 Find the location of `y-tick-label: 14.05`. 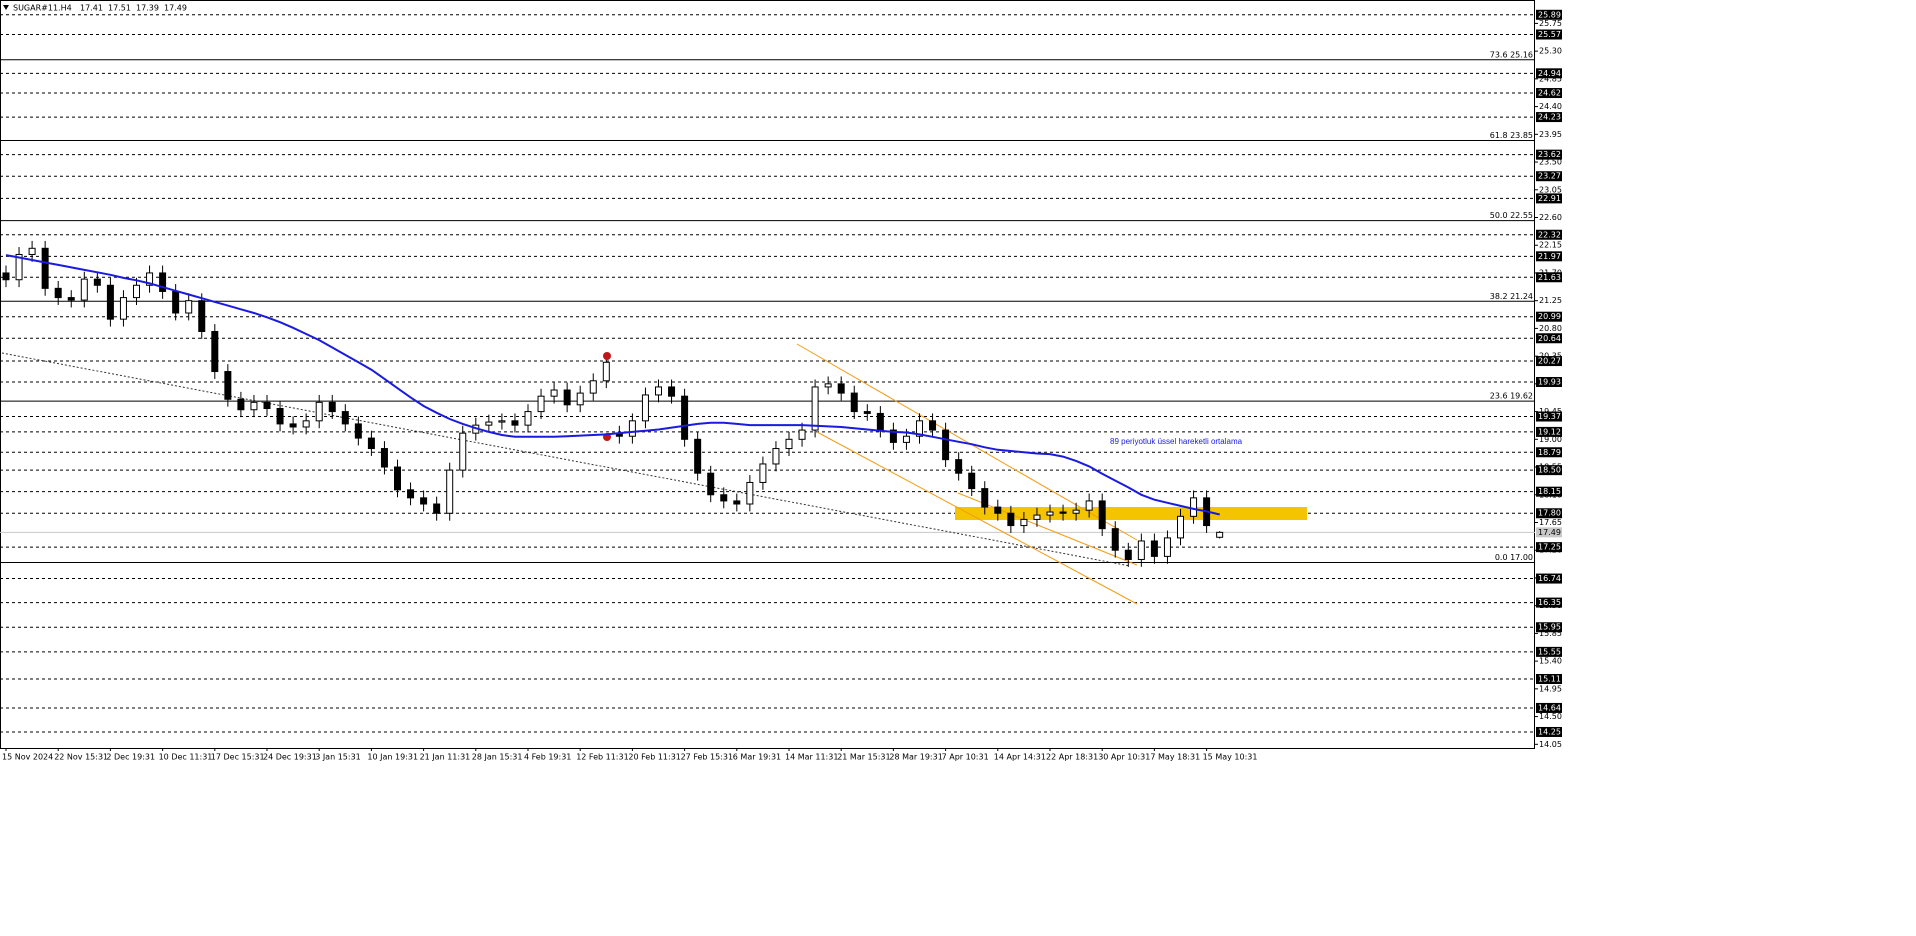

y-tick-label: 14.05 is located at coordinates (1550, 744).